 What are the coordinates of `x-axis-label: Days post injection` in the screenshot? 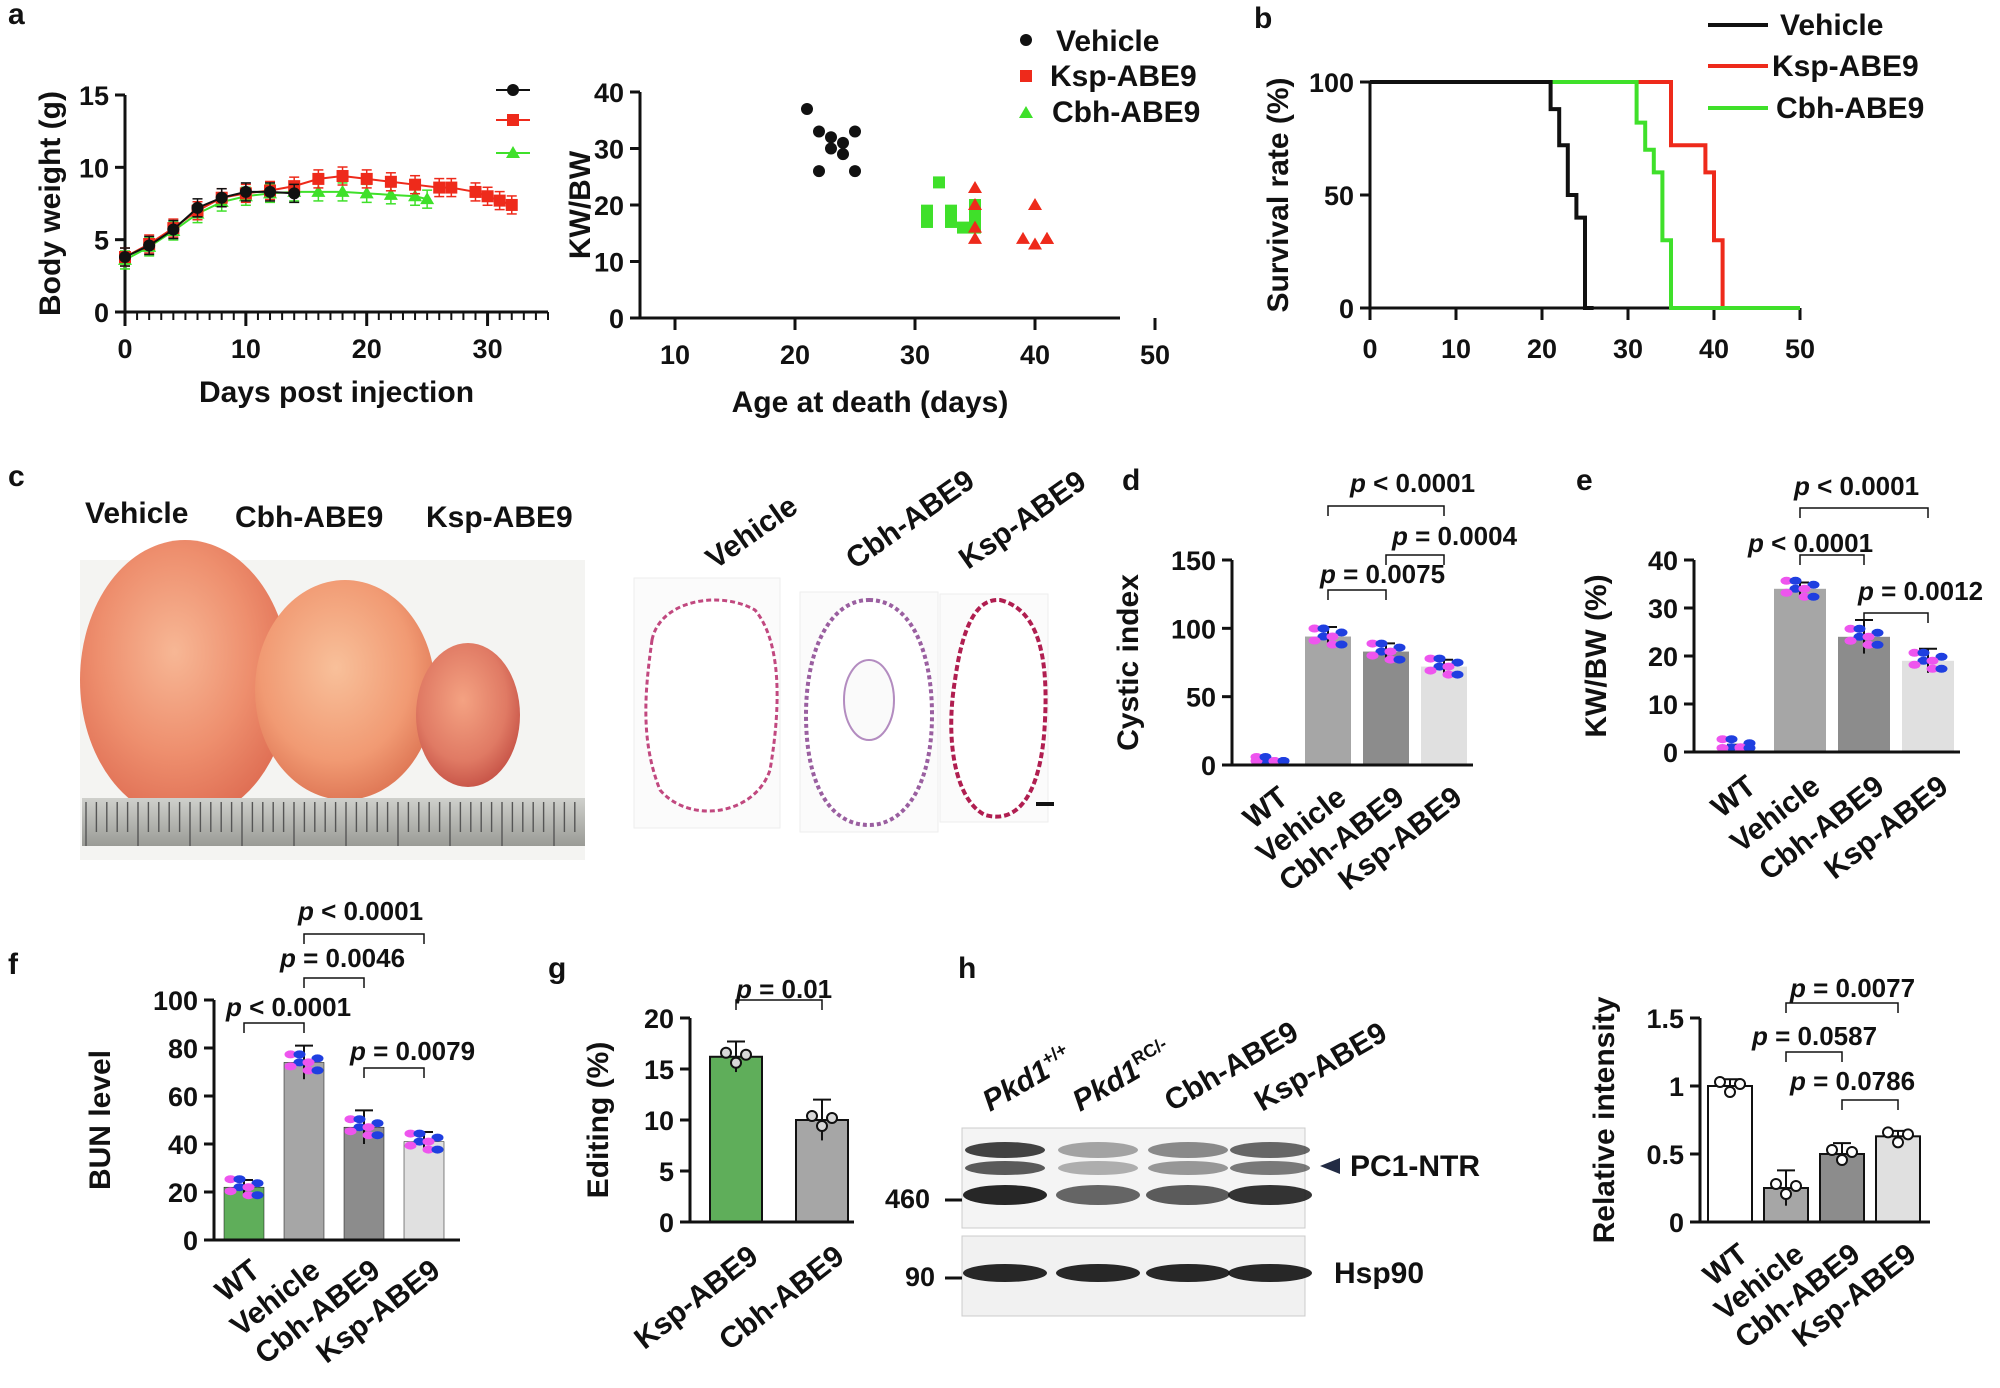 It's located at (336, 392).